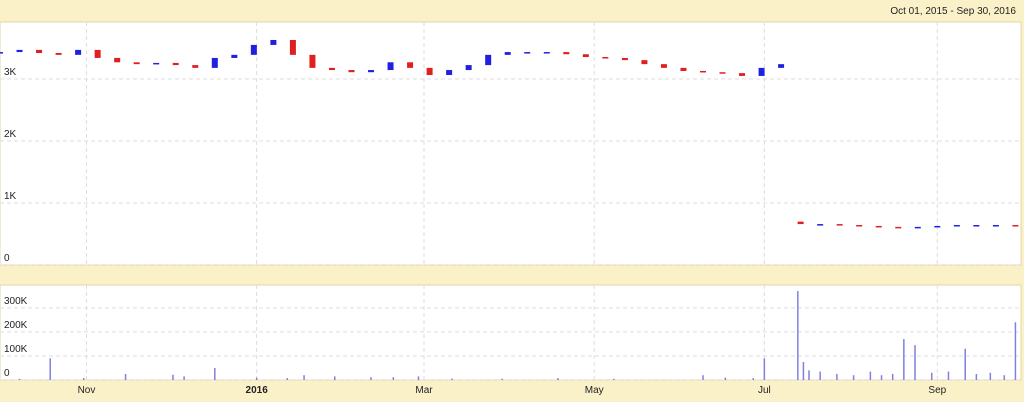 The height and width of the screenshot is (402, 1024). I want to click on x-tick-label: Nov, so click(87, 390).